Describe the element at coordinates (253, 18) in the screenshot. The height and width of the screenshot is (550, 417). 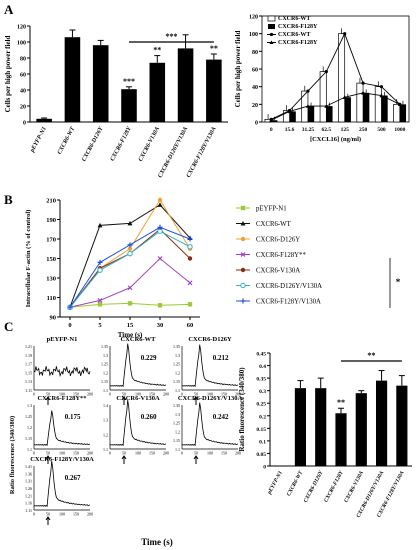
I see `y-tick-label: 120` at that location.